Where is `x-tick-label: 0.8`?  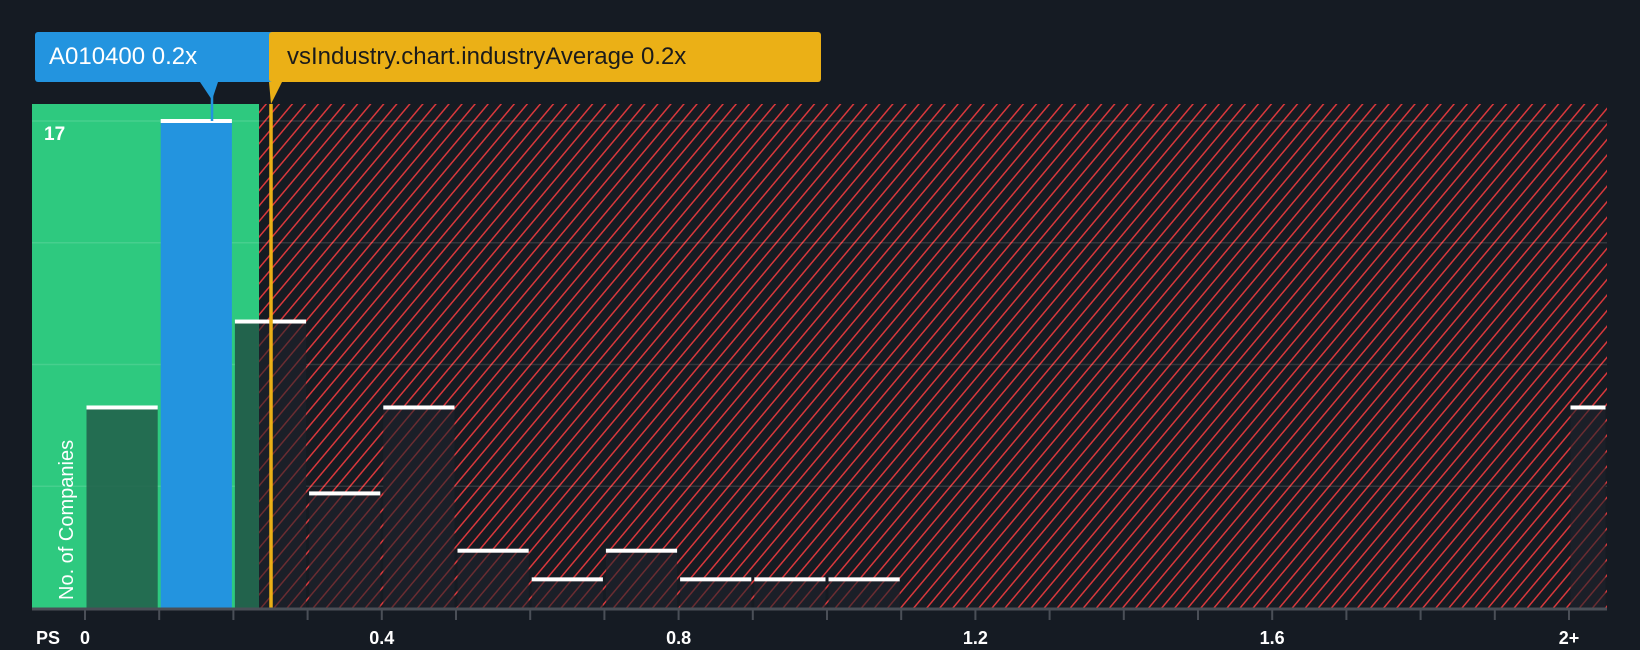
x-tick-label: 0.8 is located at coordinates (679, 638).